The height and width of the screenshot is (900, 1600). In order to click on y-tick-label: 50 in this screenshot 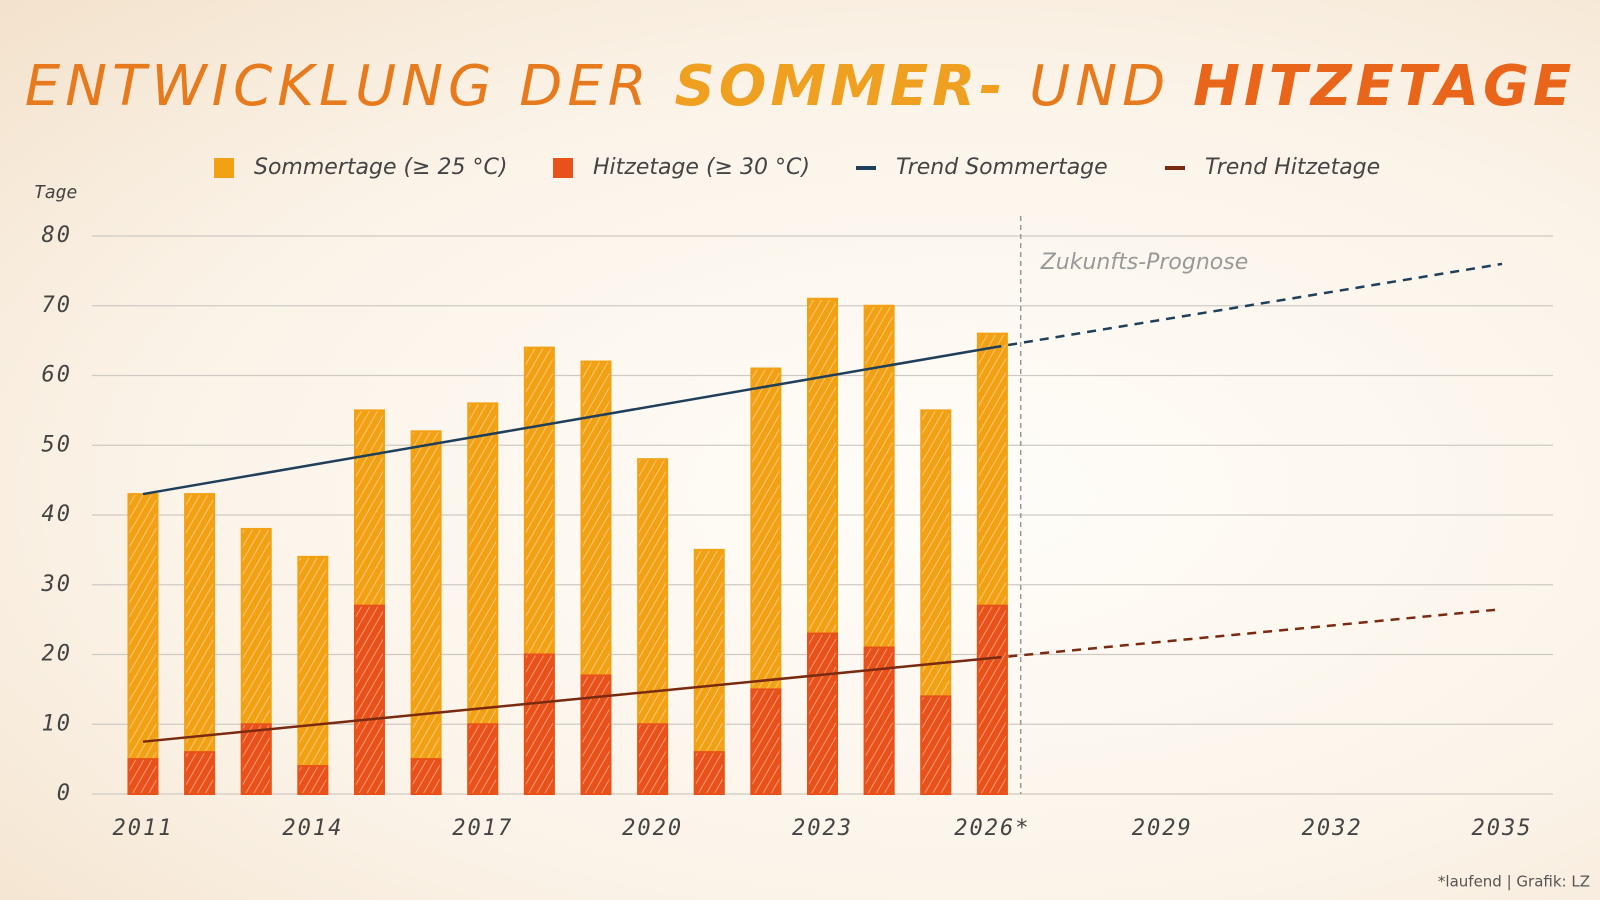, I will do `click(57, 444)`.